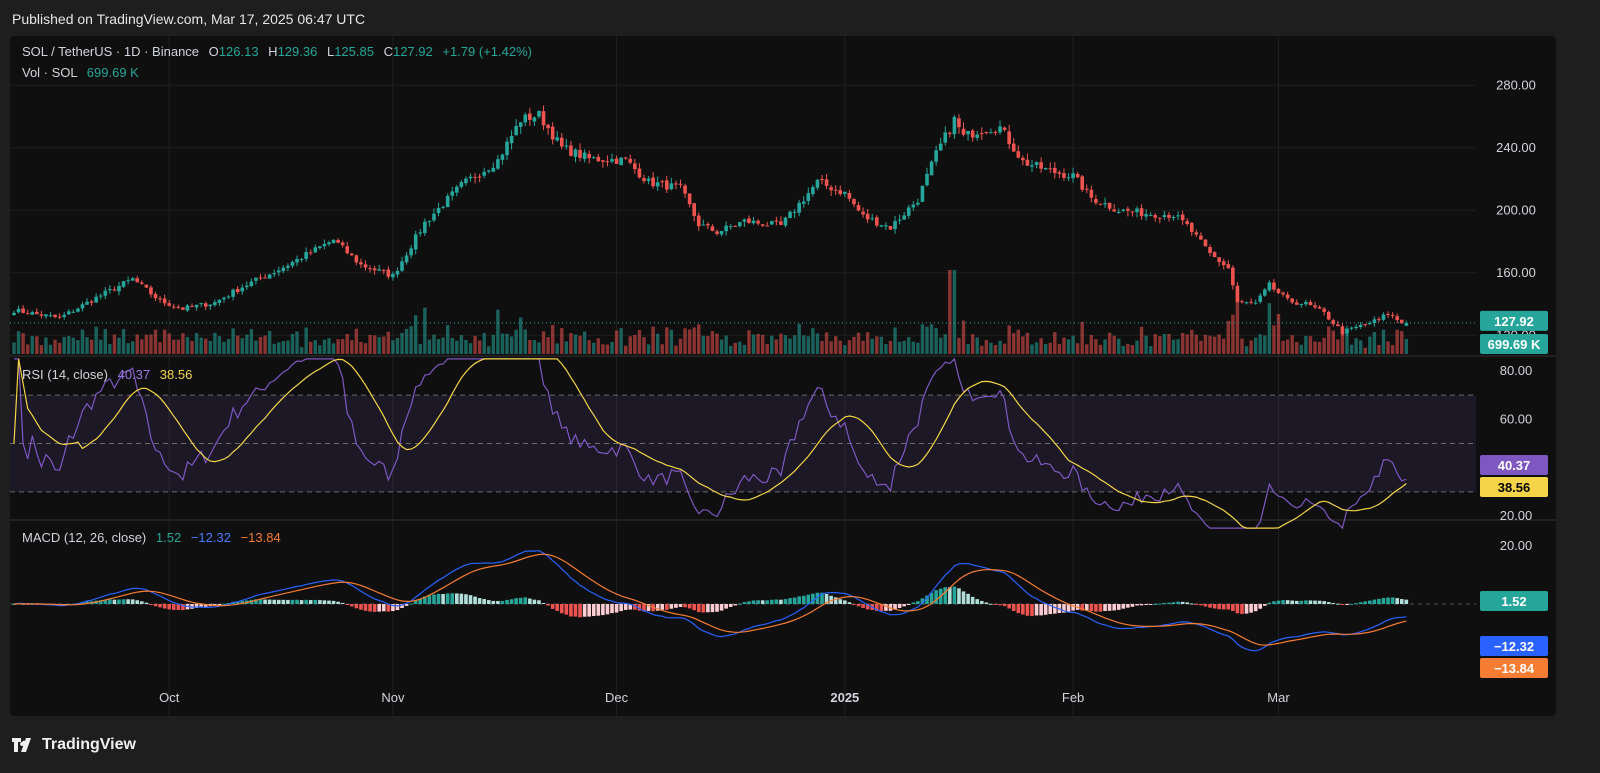  I want to click on time-axis: Oct Nov Dec 2025 Feb Mar, so click(724, 697).